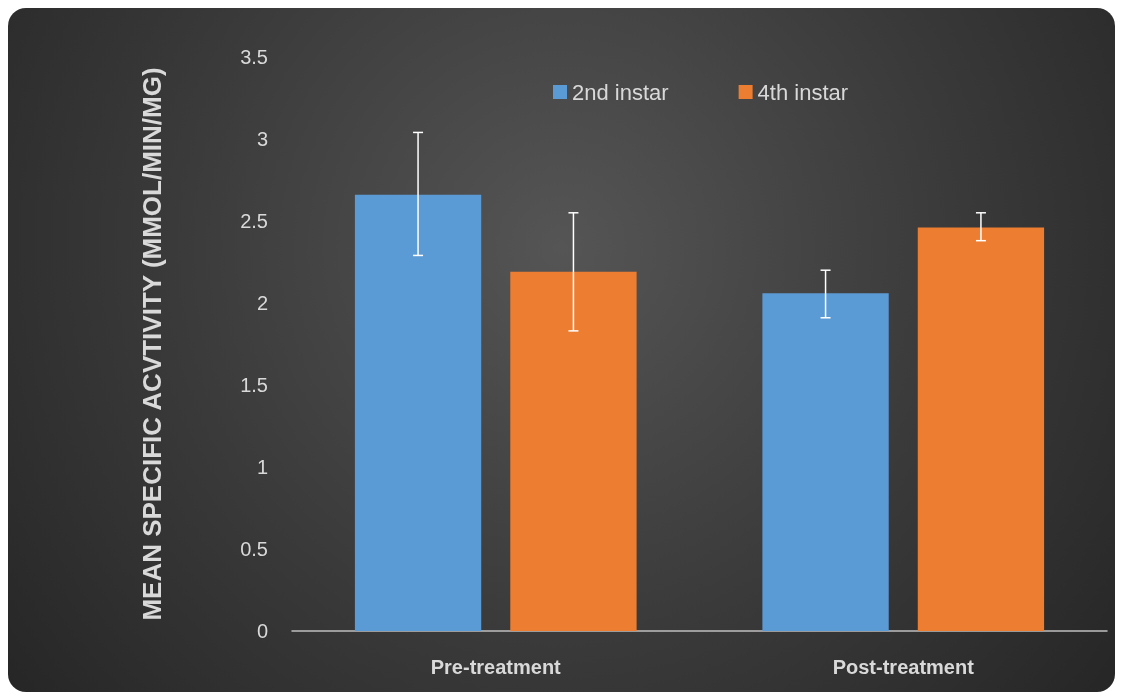 This screenshot has width=1123, height=700. Describe the element at coordinates (254, 549) in the screenshot. I see `y-tick-label: 0.5` at that location.